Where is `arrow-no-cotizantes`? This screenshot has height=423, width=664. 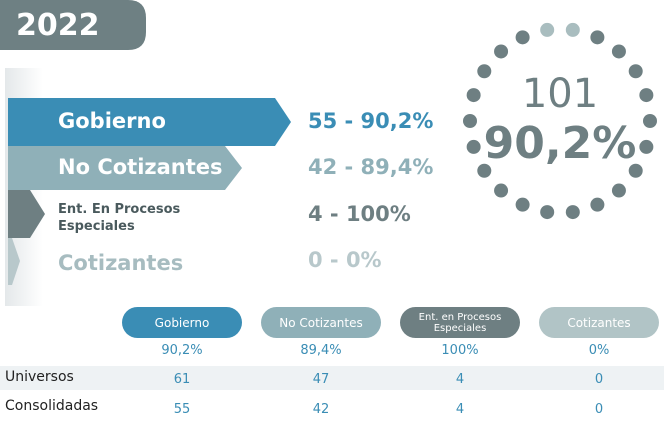
arrow-no-cotizantes is located at coordinates (125, 168).